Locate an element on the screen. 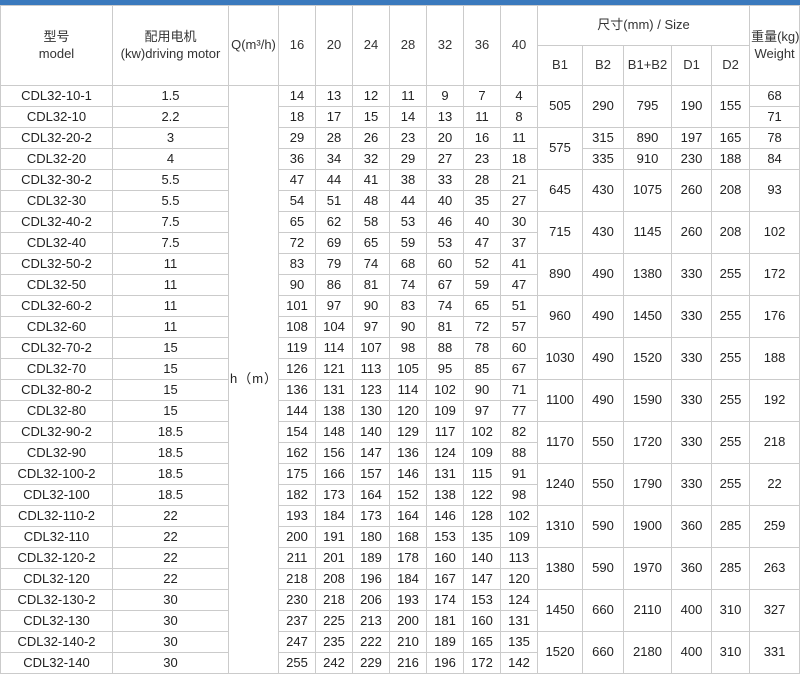 The width and height of the screenshot is (800, 675). weight-label-en: Weight is located at coordinates (774, 53).